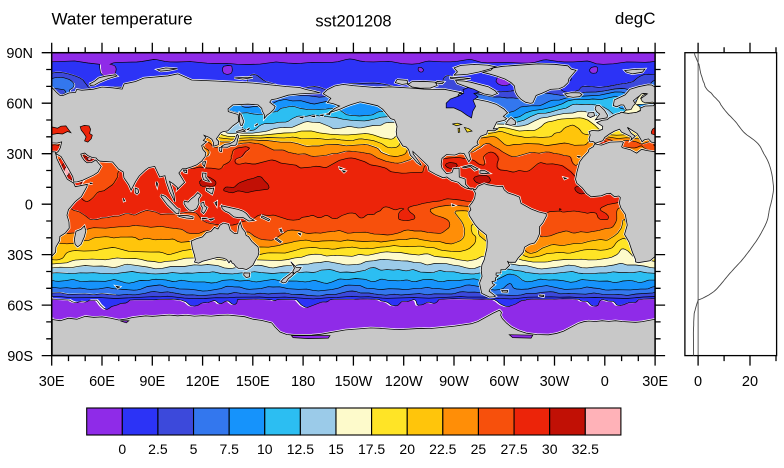 The image size is (784, 468). Describe the element at coordinates (454, 382) in the screenshot. I see `svg-text: 90W` at that location.